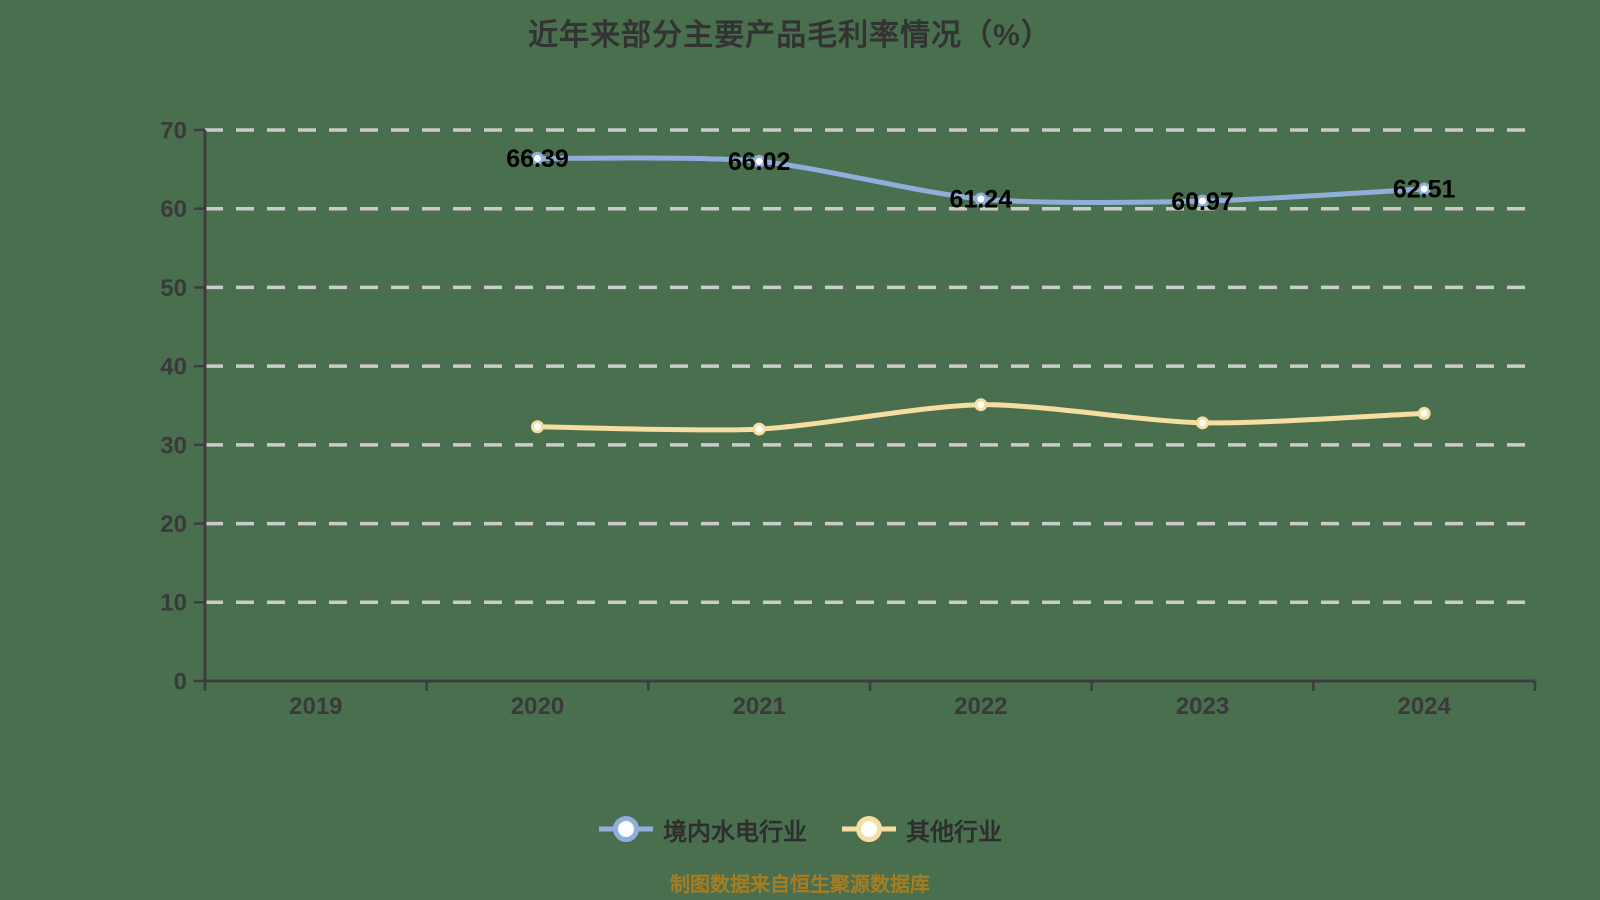 The image size is (1600, 900). Describe the element at coordinates (954, 832) in the screenshot. I see `legend-label: 其他行业` at that location.